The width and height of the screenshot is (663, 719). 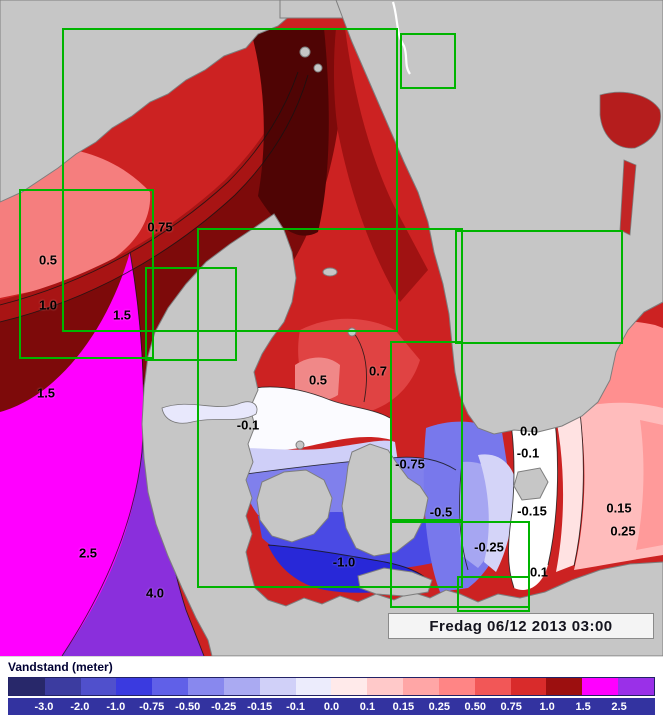 I want to click on legend-tick-label: -0.50, so click(x=188, y=706).